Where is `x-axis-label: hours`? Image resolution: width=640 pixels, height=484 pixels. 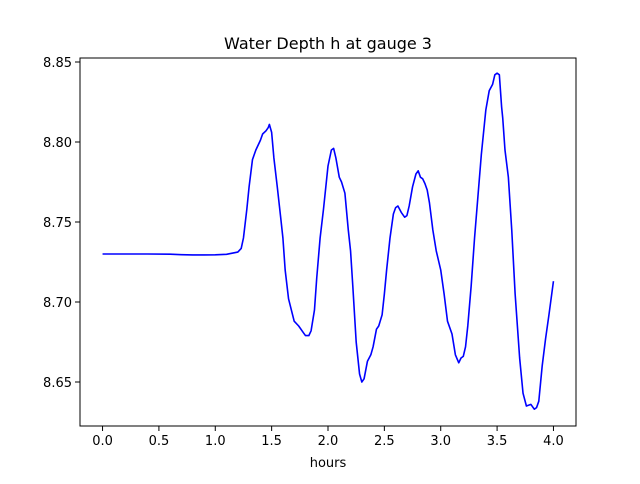 x-axis-label: hours is located at coordinates (328, 463).